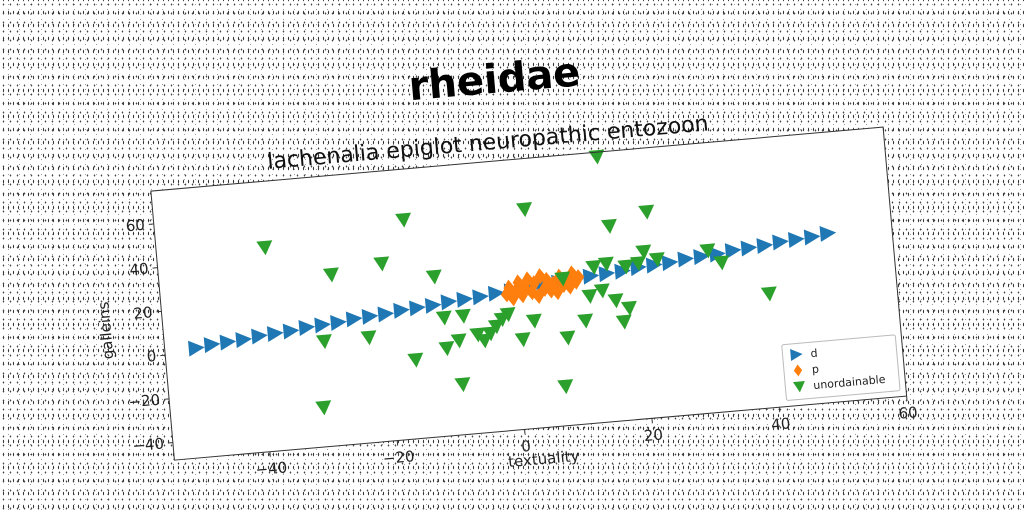 This screenshot has width=1024, height=512. I want to click on x-tick-label: 60, so click(908, 413).